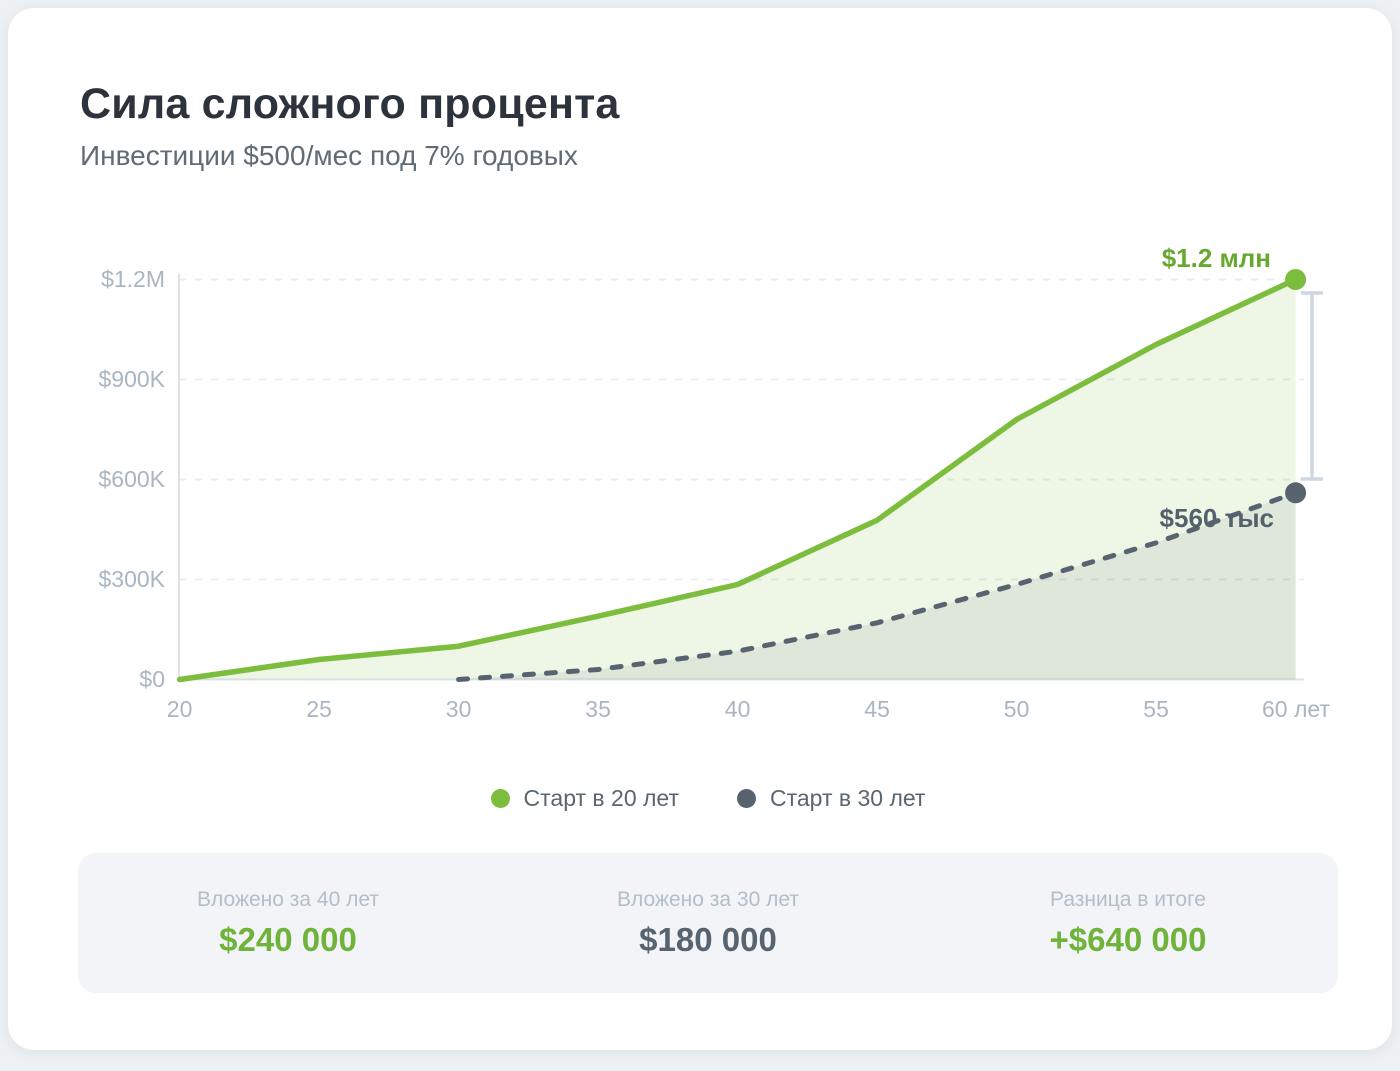 This screenshot has width=1400, height=1071. Describe the element at coordinates (598, 709) in the screenshot. I see `x-tick-label: 35` at that location.